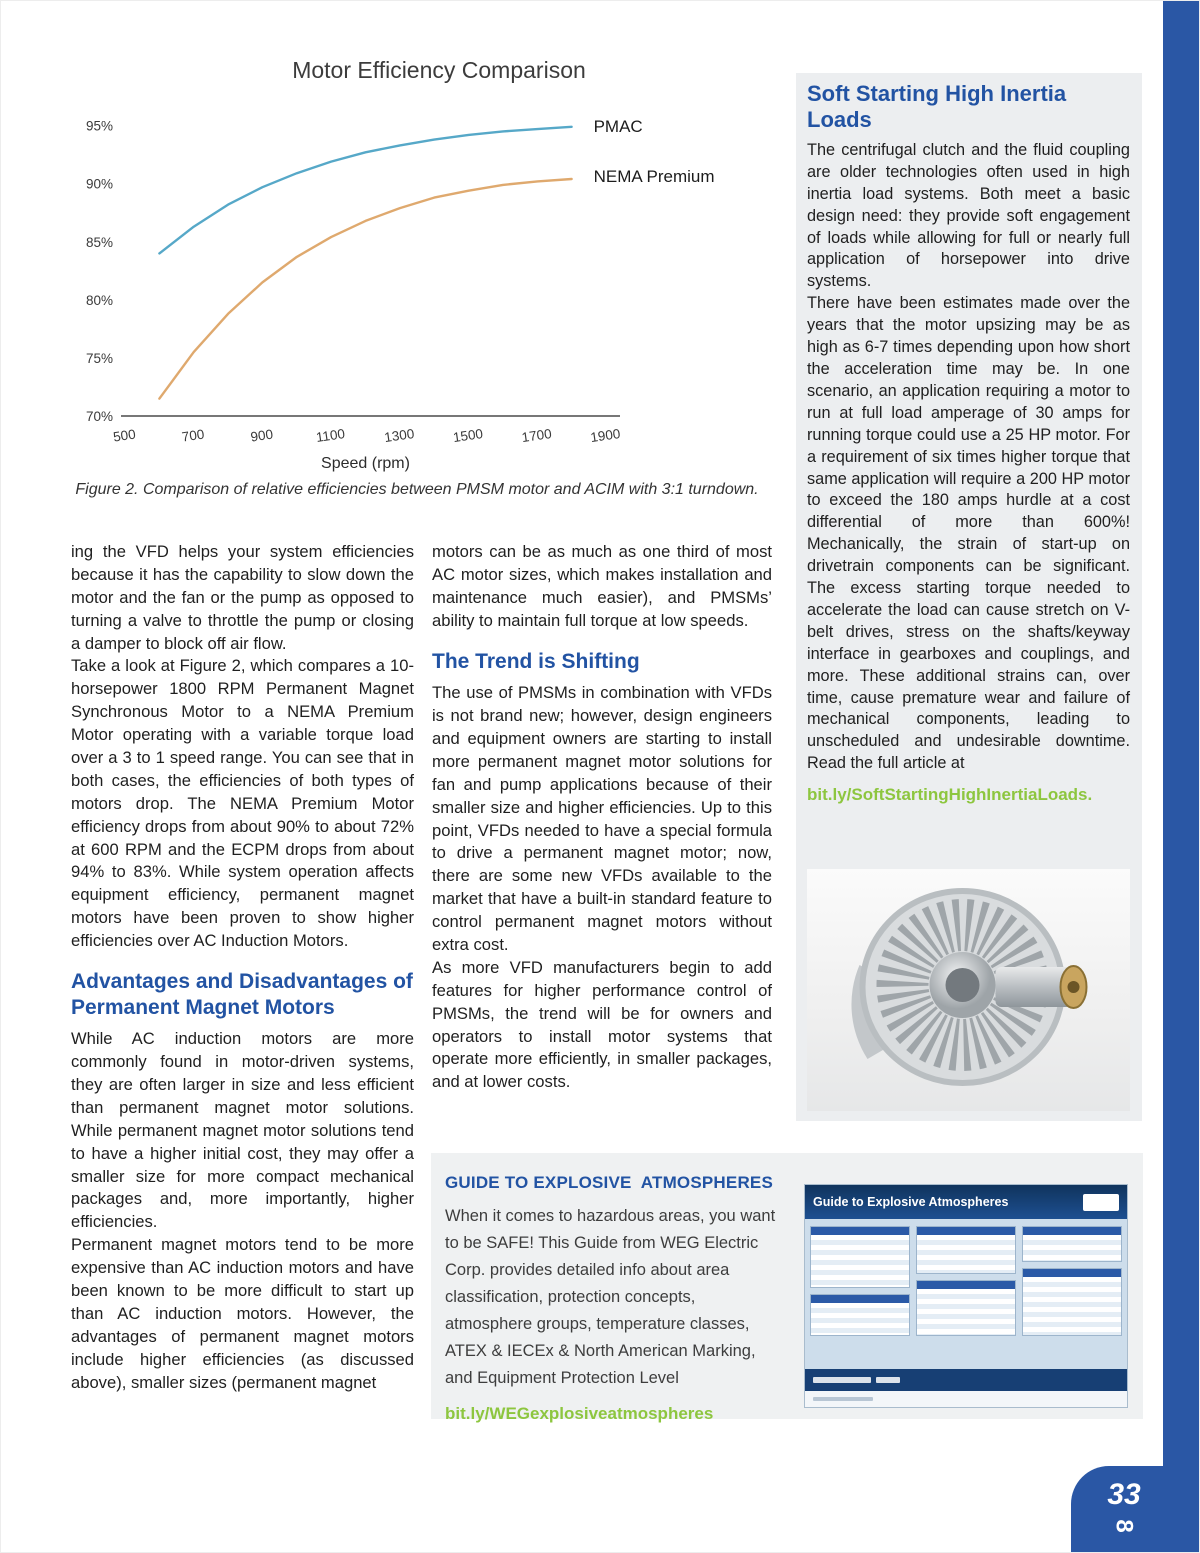 This screenshot has width=1200, height=1553. I want to click on section-heading-trend: The Trend is Shifting, so click(536, 661).